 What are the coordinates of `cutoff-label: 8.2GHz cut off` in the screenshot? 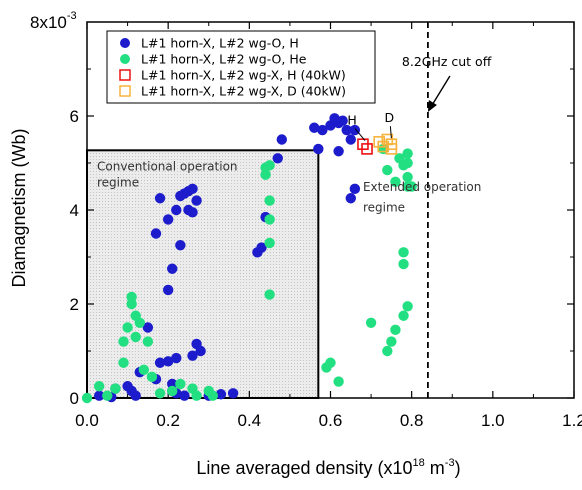 It's located at (447, 61).